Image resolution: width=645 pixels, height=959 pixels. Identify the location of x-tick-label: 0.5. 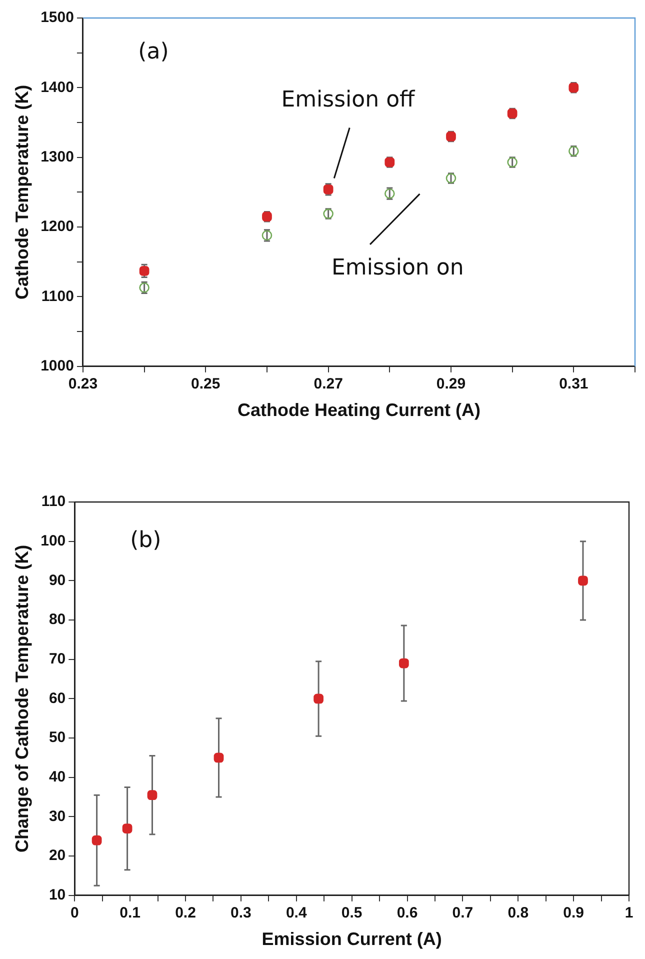
(351, 913).